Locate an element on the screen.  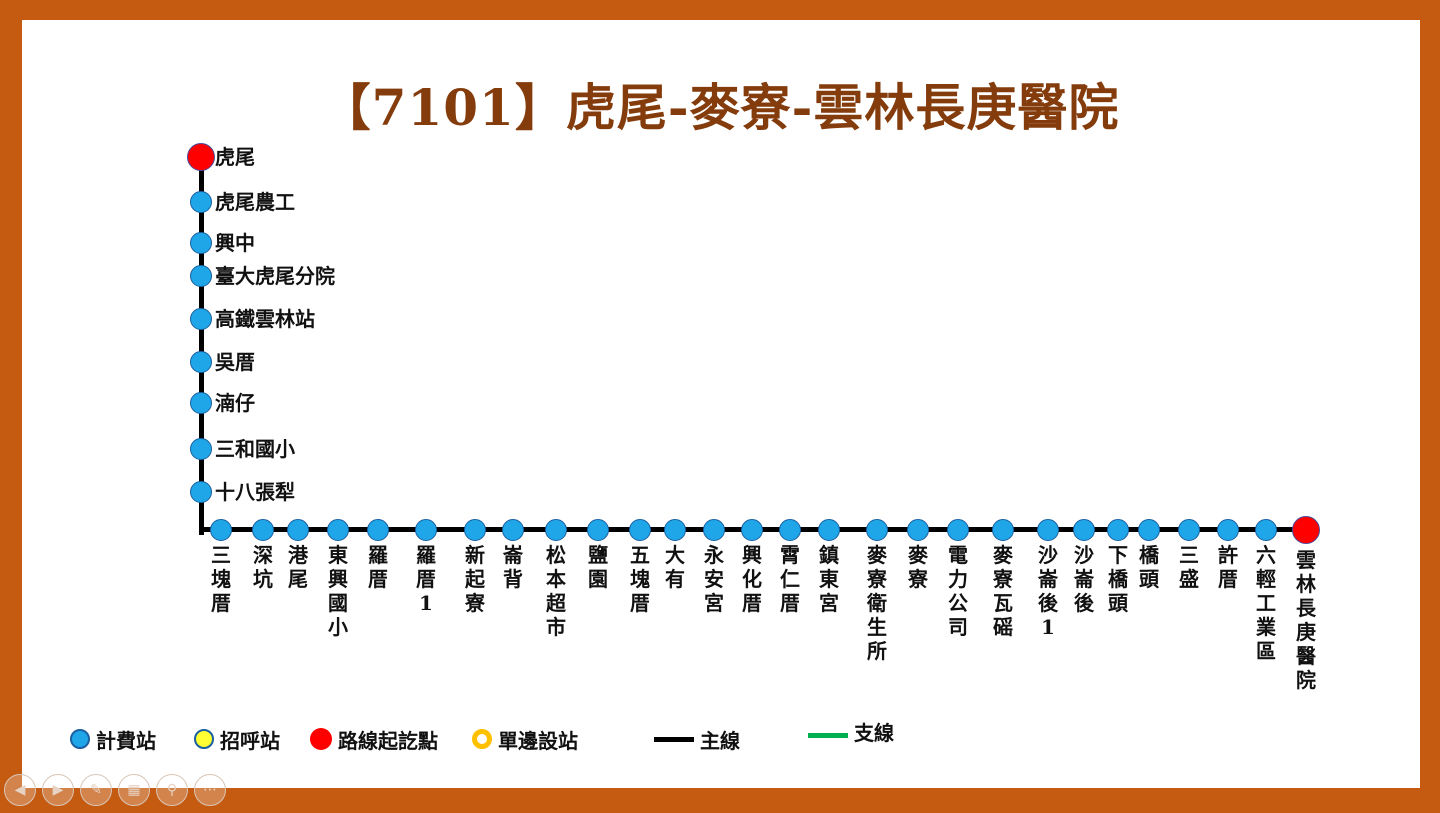
legend-one-side: 單邊設站 is located at coordinates (525, 739).